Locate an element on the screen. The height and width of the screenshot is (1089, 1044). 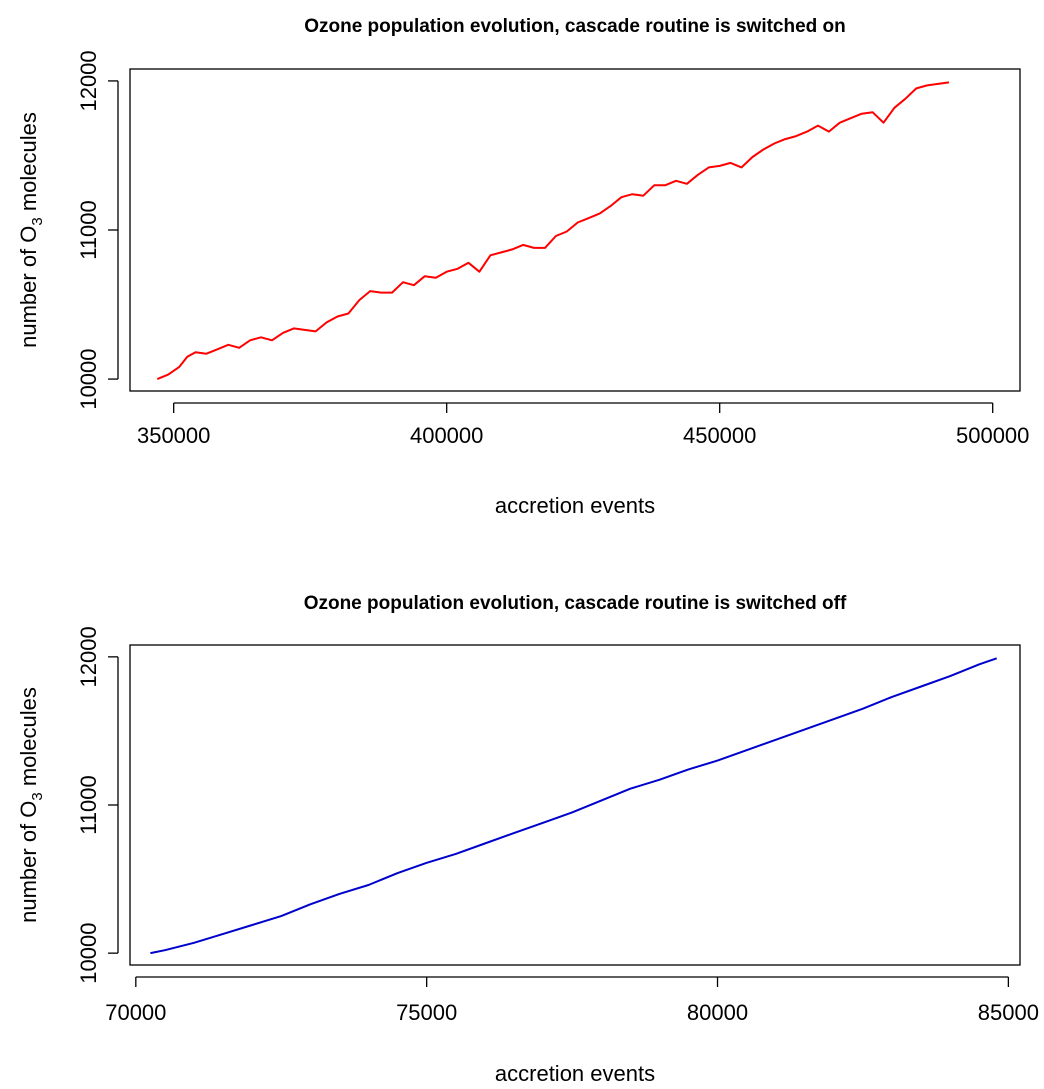
x-tick-label: 400000 is located at coordinates (446, 435).